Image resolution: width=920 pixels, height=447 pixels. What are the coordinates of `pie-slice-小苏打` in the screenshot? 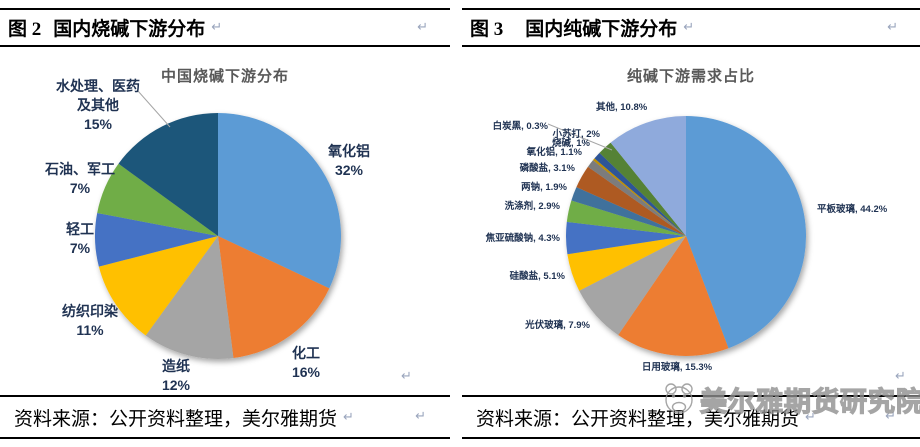 It's located at (642, 189).